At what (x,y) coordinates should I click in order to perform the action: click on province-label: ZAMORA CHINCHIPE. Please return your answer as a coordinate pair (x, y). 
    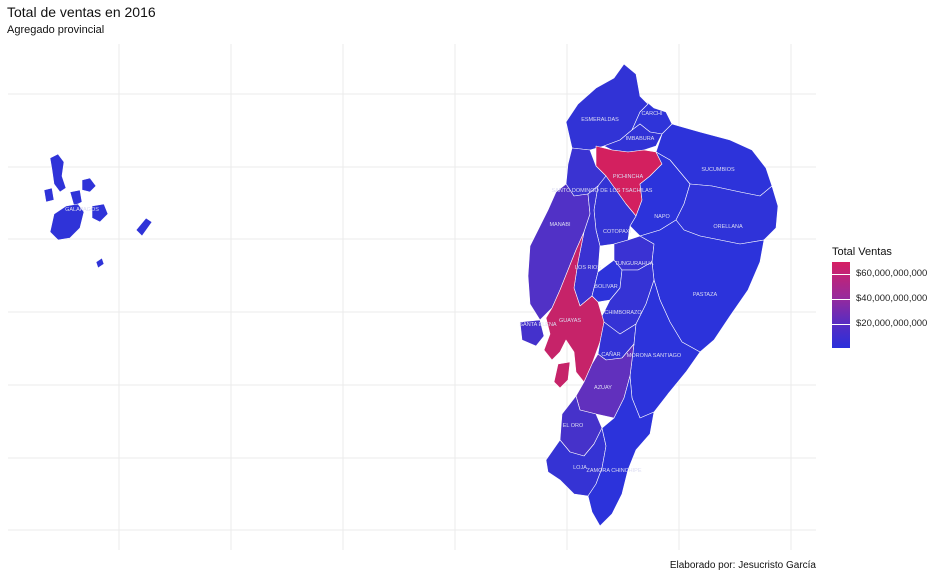
    Looking at the image, I should click on (613, 471).